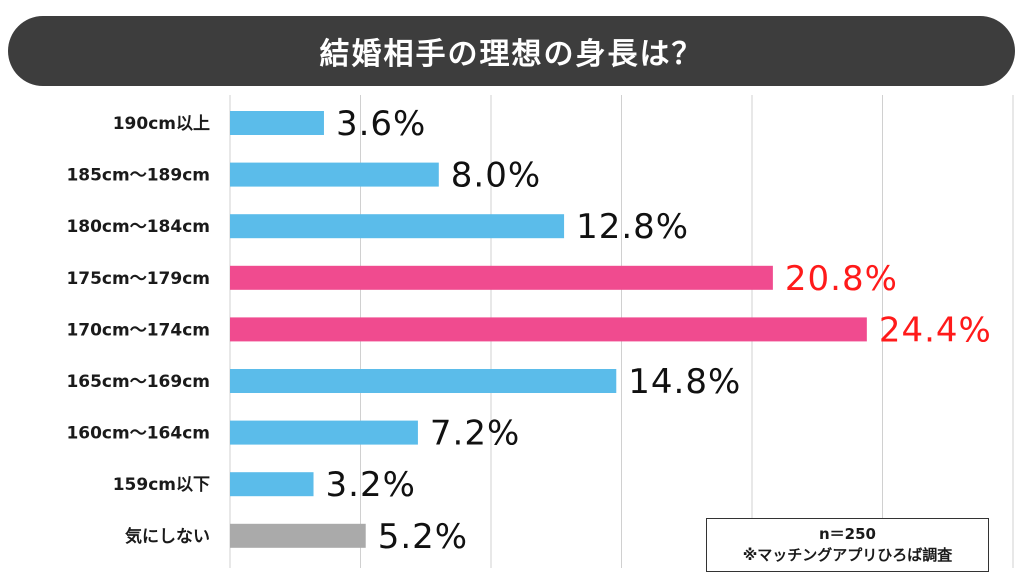  I want to click on sample-size: n＝250, so click(847, 534).